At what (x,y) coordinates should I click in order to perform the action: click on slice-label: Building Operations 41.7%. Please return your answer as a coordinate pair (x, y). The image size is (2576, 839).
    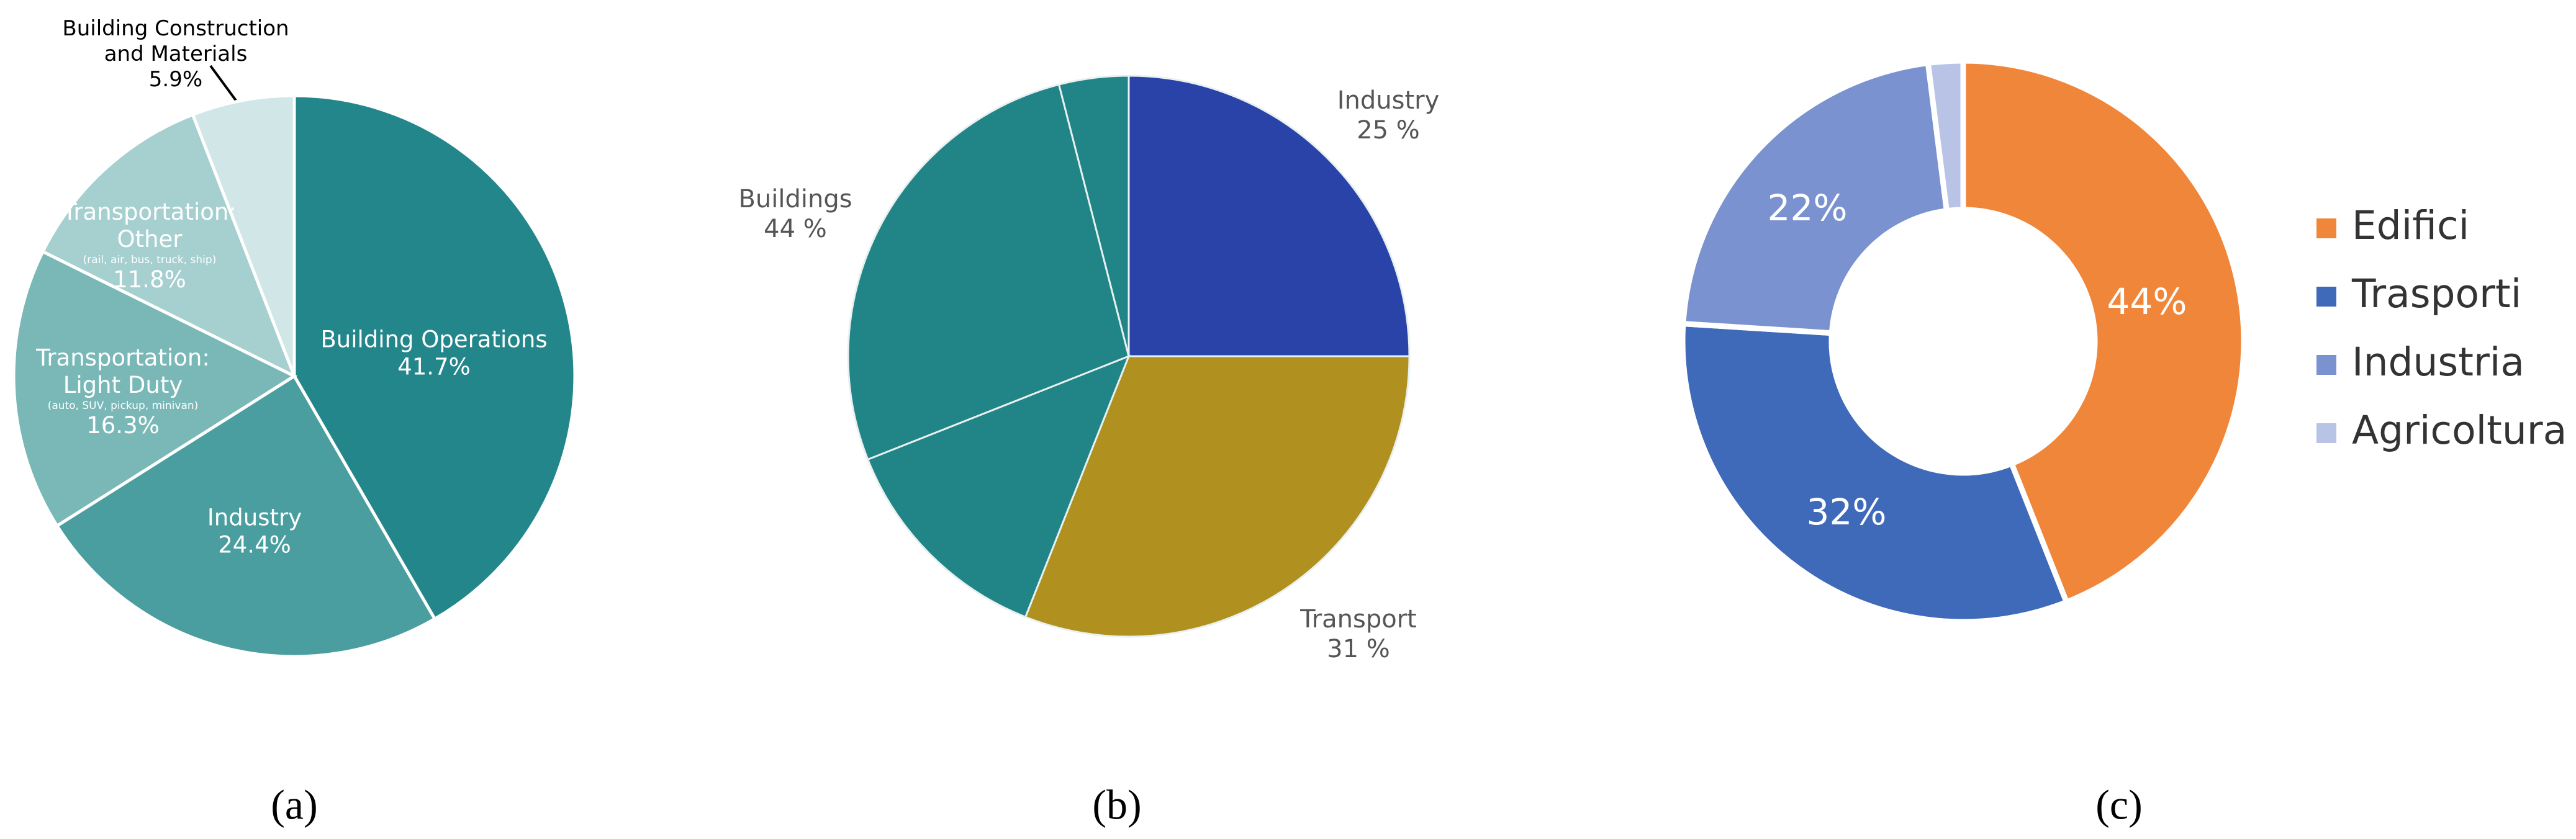
    Looking at the image, I should click on (433, 354).